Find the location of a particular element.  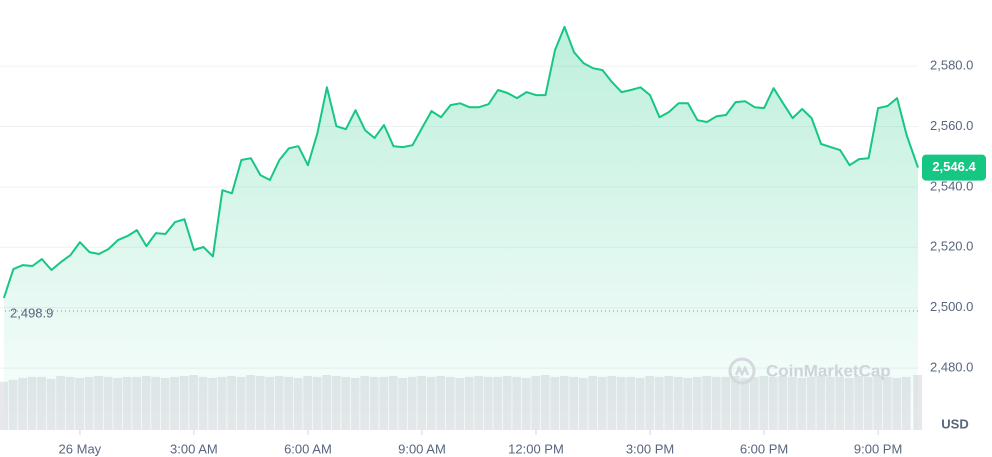

last-price-label: 2,546.4 is located at coordinates (954, 166).